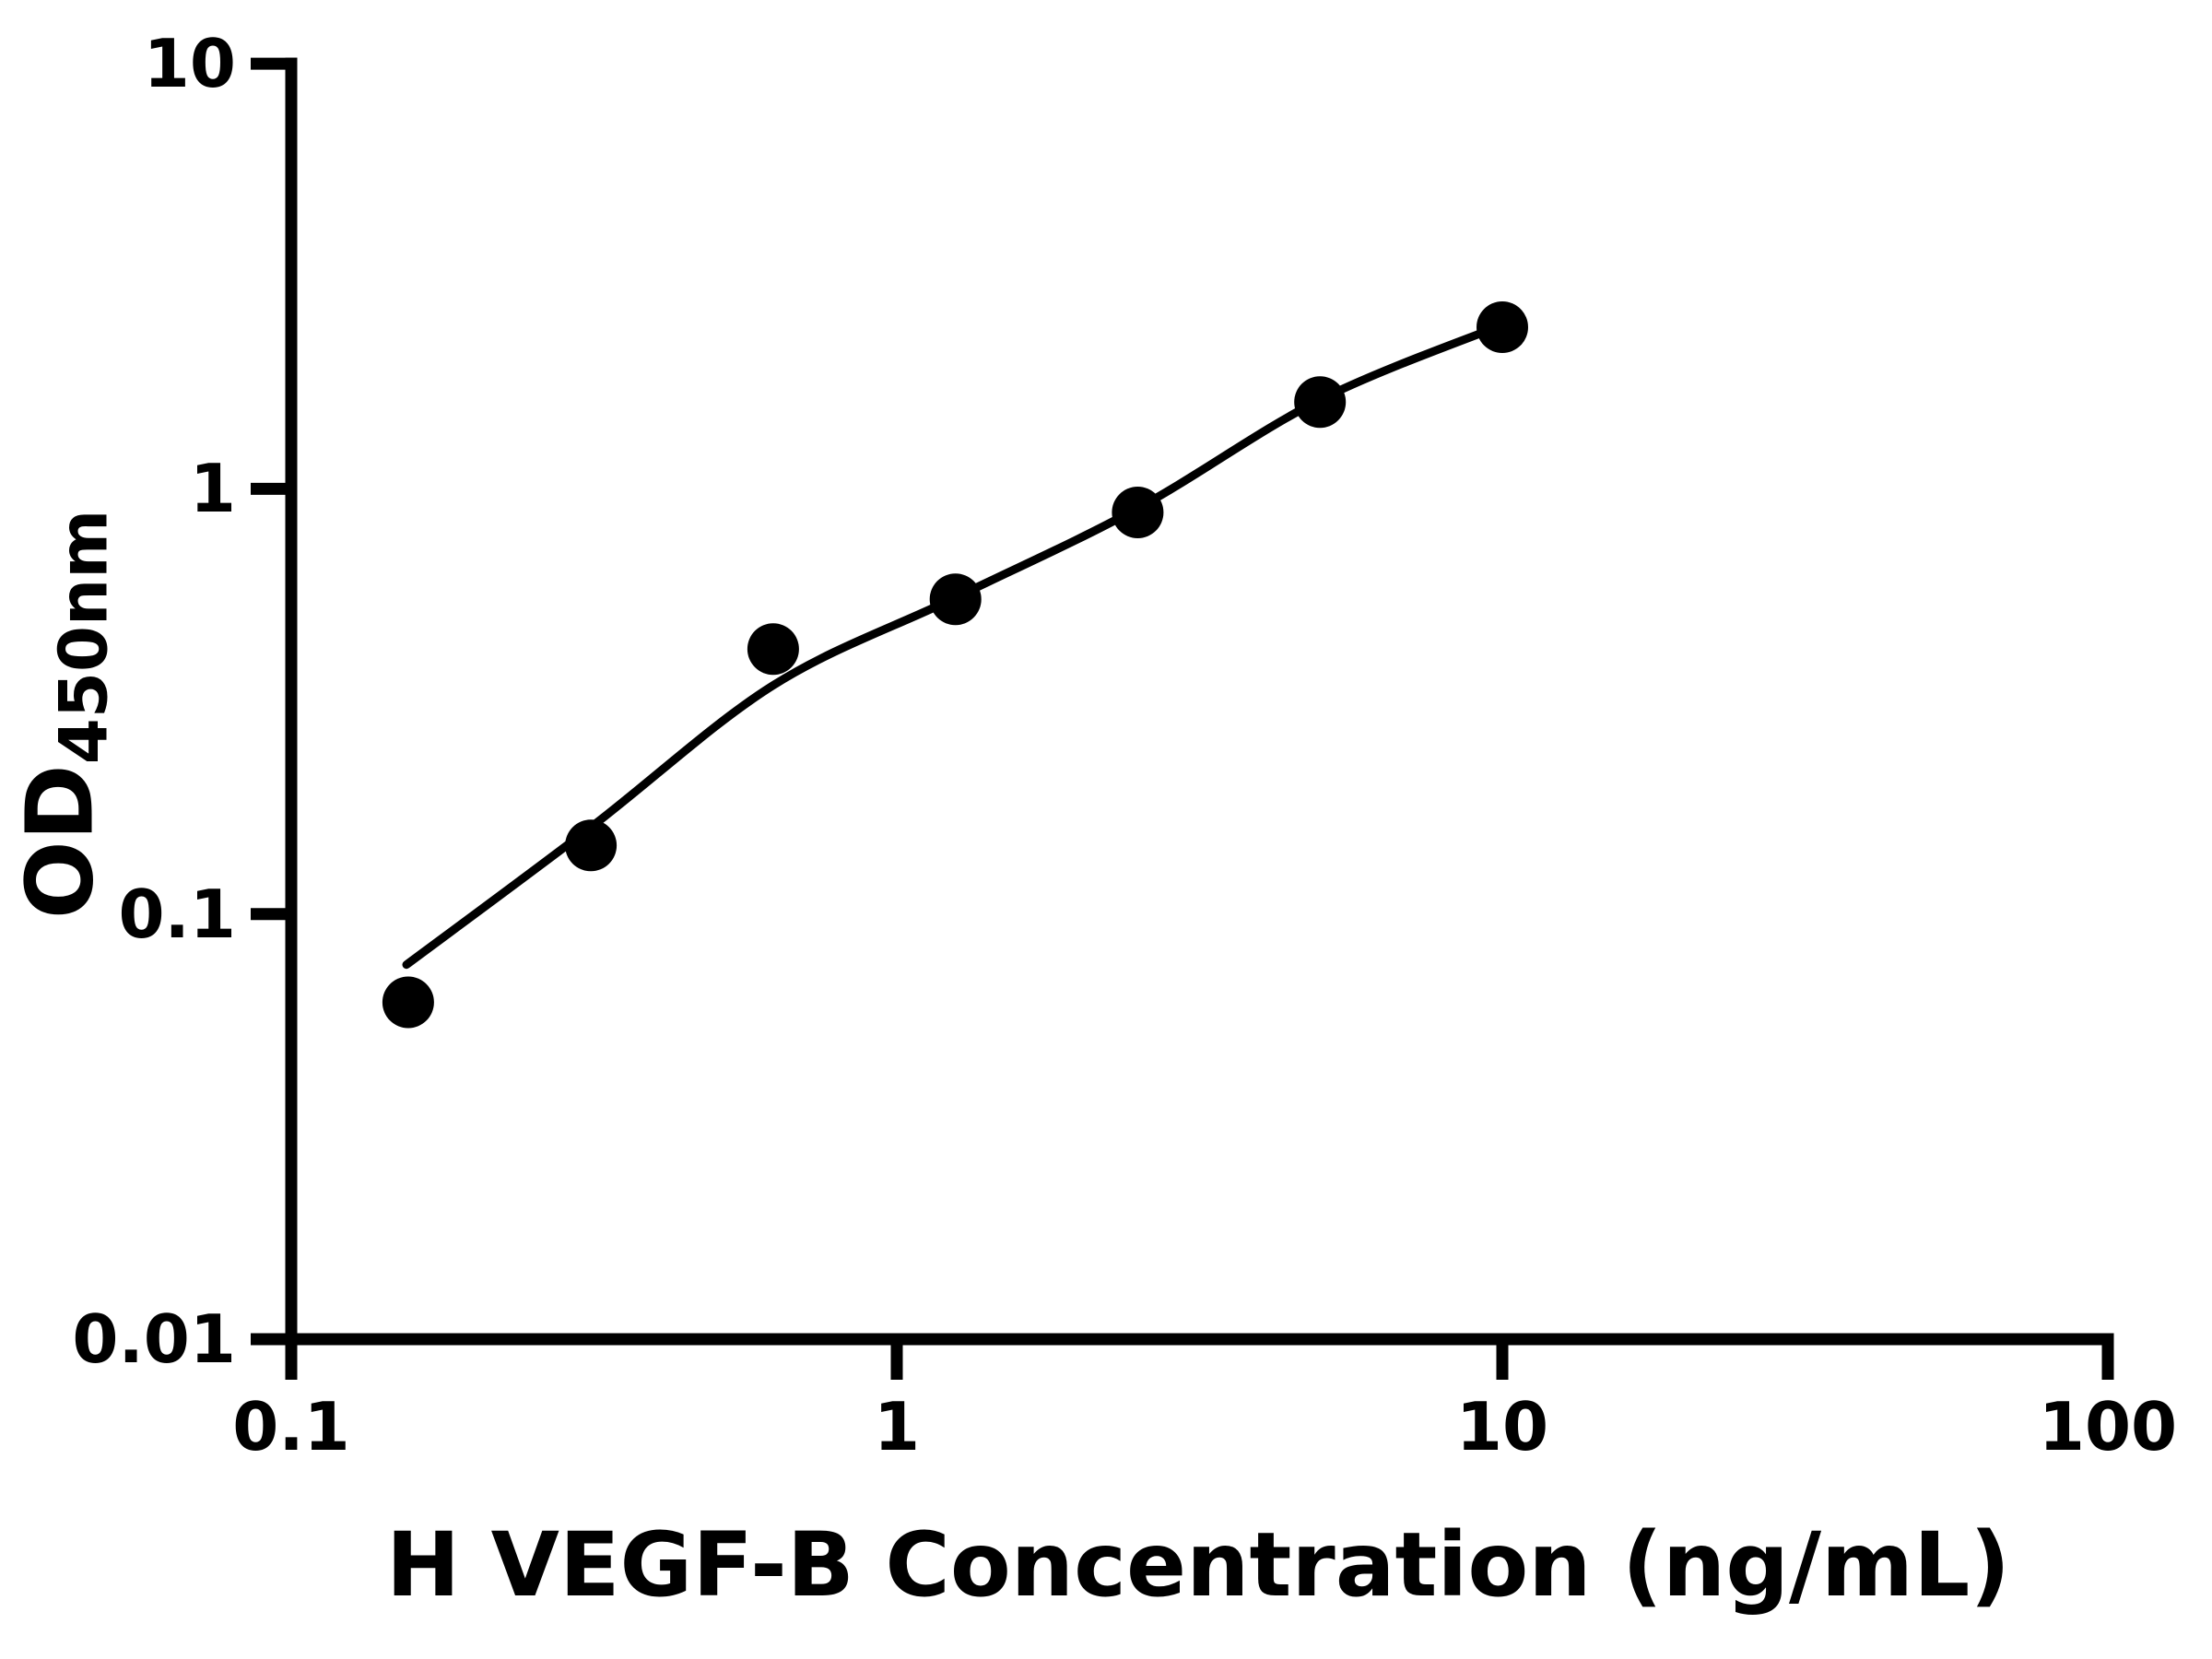 This screenshot has height=1659, width=2212. Describe the element at coordinates (291, 1426) in the screenshot. I see `x-tick-label: 0.1` at that location.